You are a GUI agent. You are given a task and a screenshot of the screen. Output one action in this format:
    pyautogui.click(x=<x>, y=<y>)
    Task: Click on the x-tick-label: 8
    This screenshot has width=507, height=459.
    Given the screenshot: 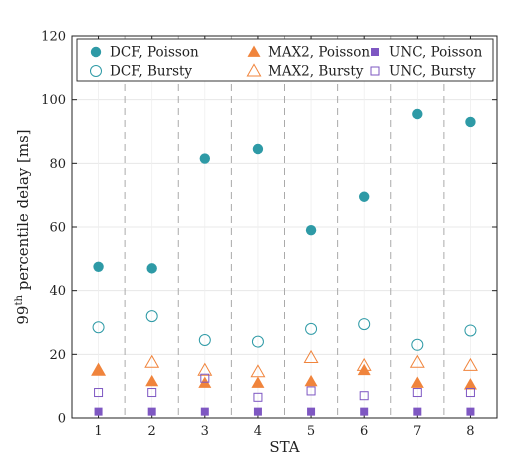 What is the action you would take?
    pyautogui.click(x=470, y=431)
    